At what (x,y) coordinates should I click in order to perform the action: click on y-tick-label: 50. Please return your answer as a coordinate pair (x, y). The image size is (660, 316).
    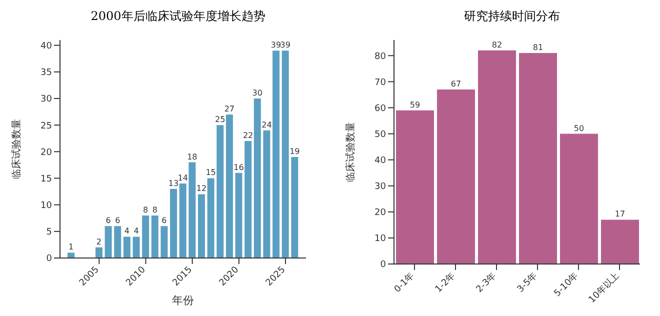
    Looking at the image, I should click on (380, 135).